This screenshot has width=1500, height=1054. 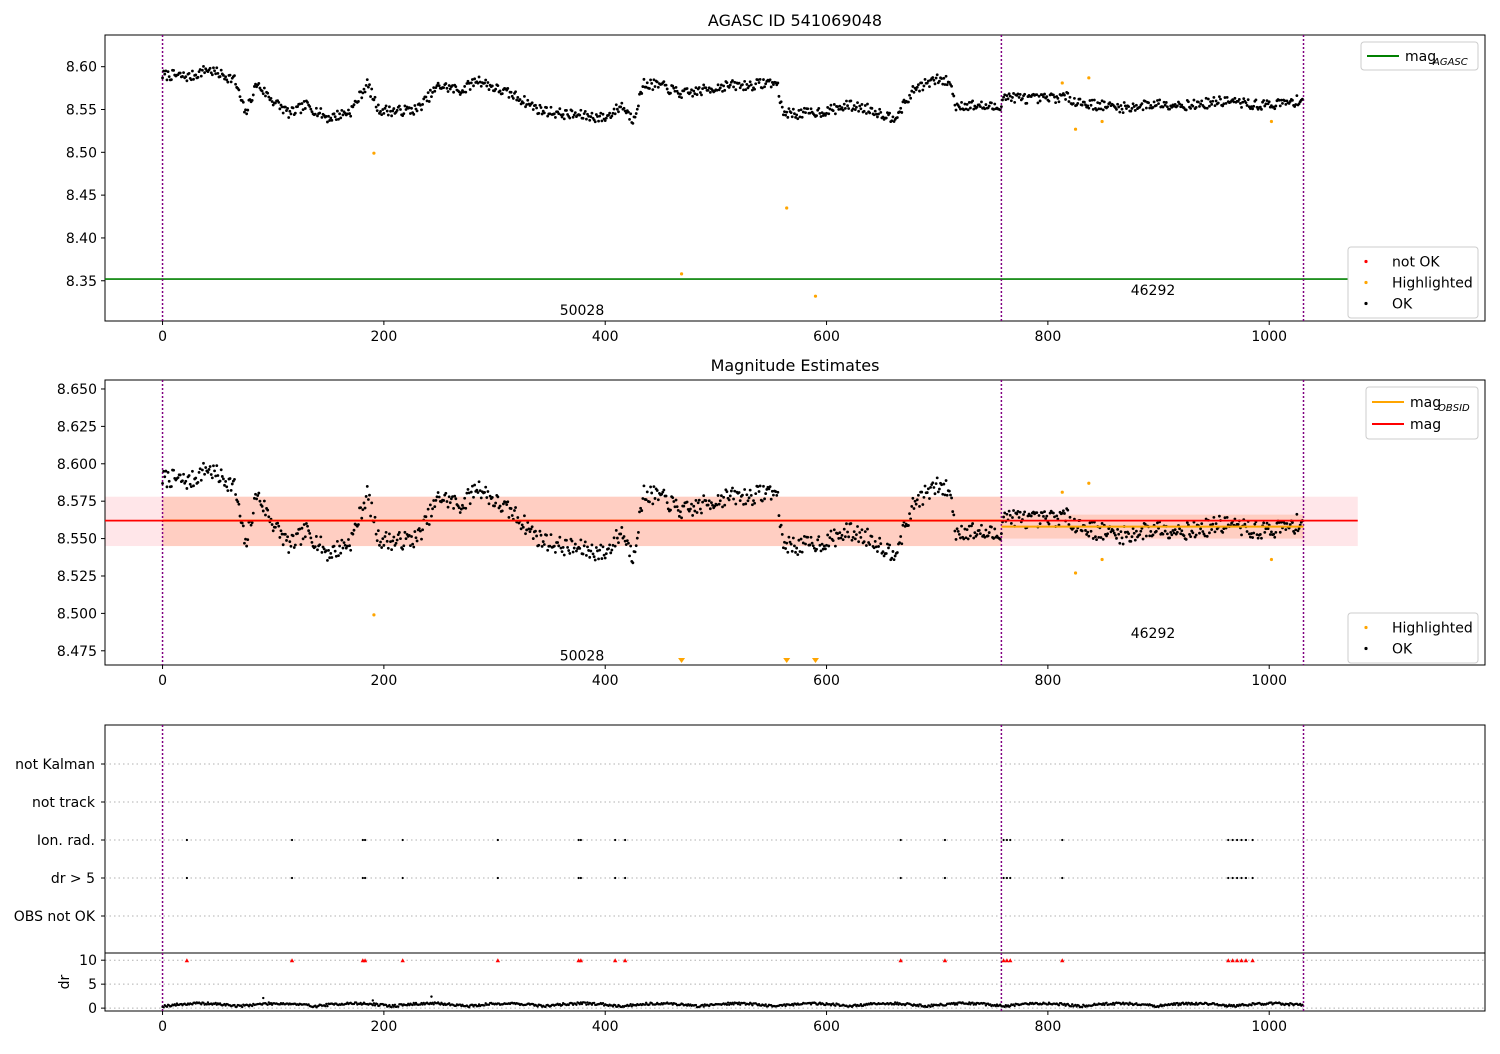 I want to click on highlighted-point, so click(x=815, y=296).